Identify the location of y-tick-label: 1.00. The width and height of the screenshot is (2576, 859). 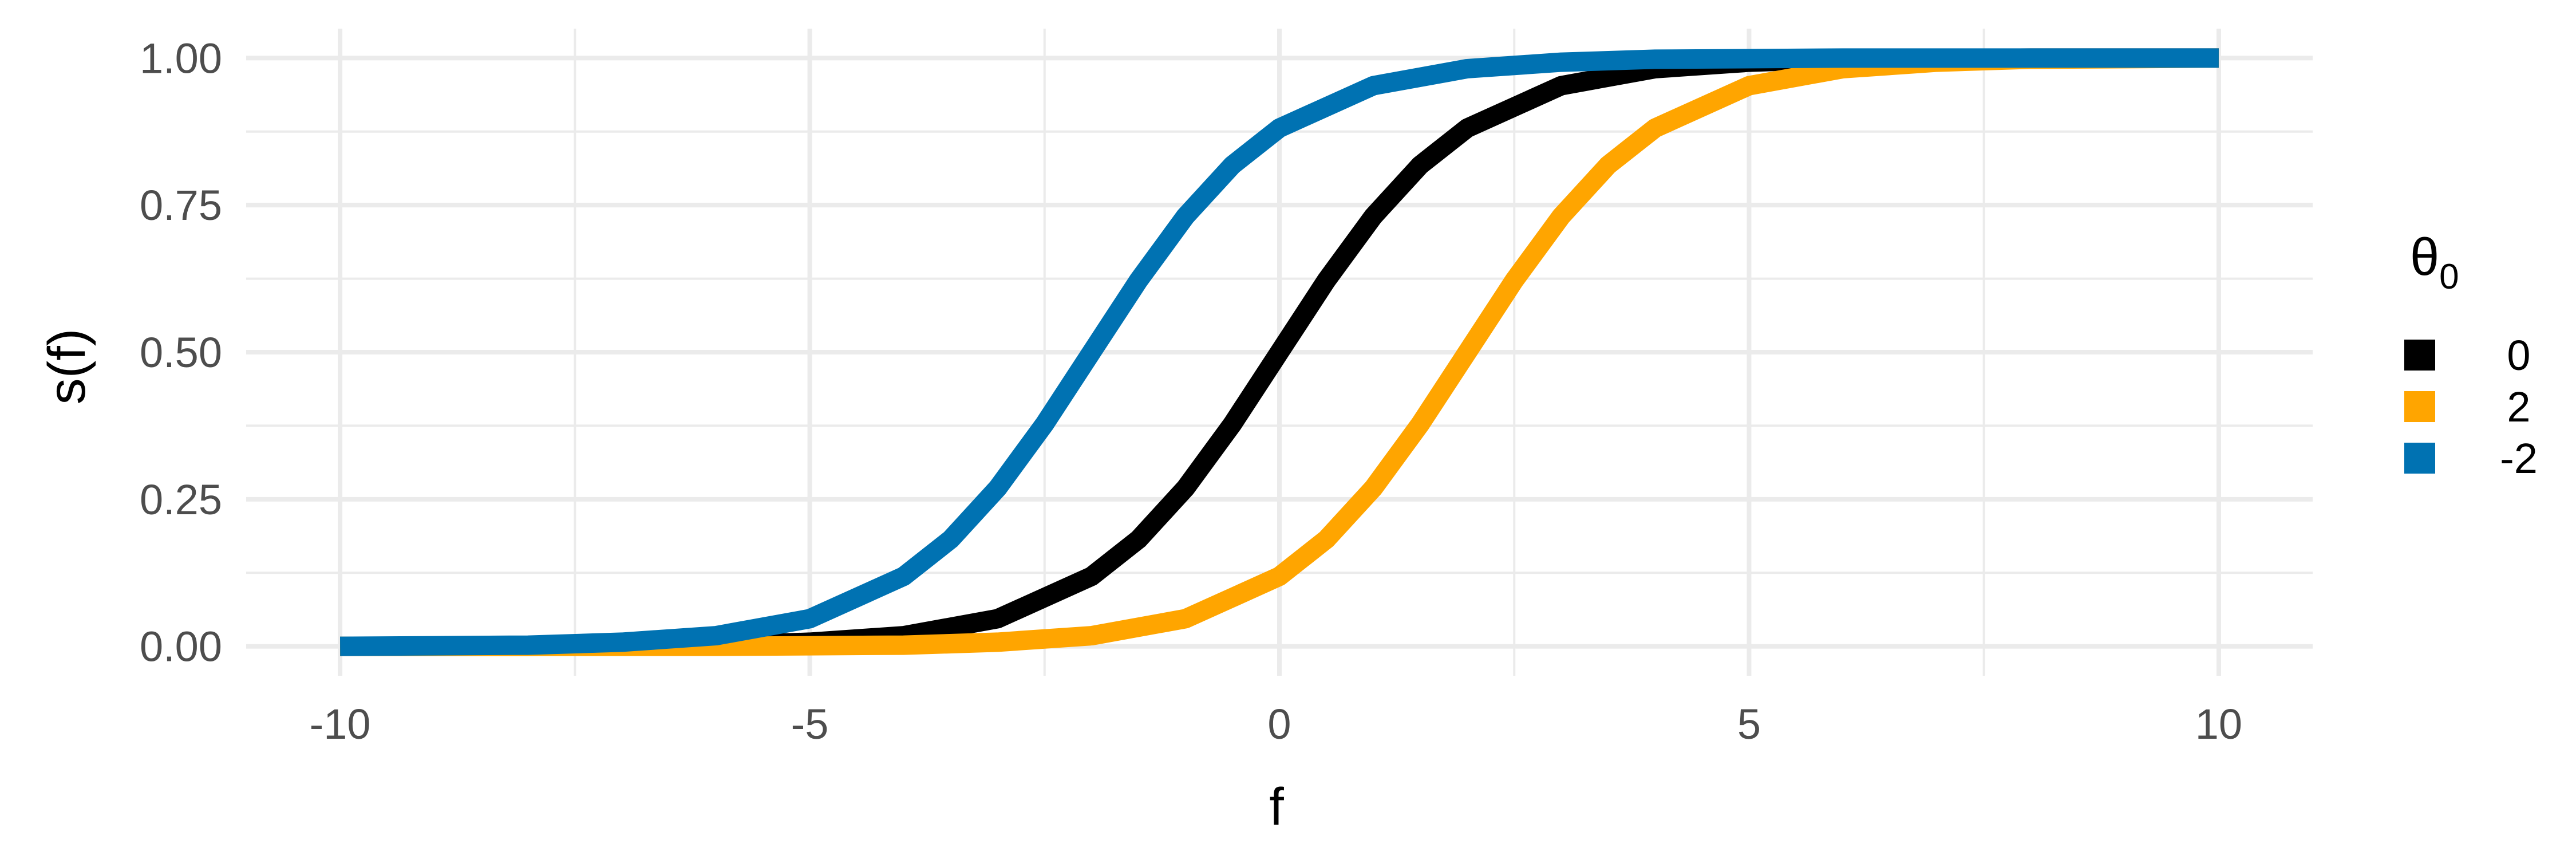
(181, 58).